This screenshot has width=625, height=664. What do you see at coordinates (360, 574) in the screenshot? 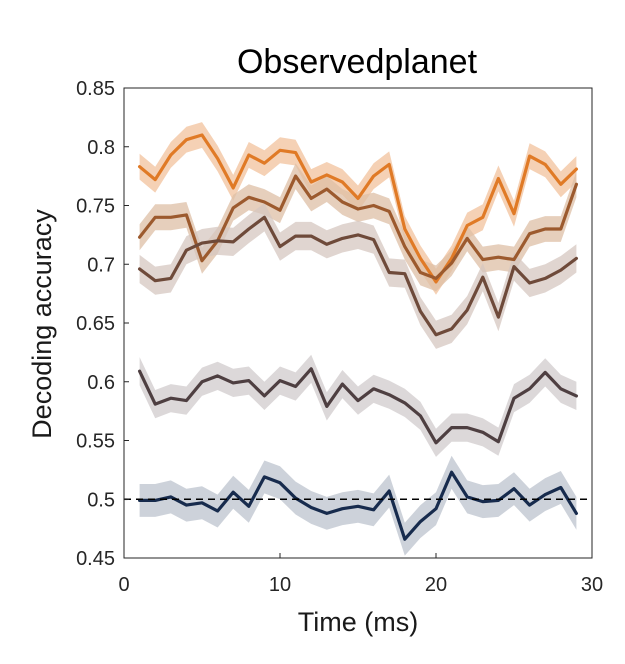
I see `x-axis-ticks: 0 10 20 30` at bounding box center [360, 574].